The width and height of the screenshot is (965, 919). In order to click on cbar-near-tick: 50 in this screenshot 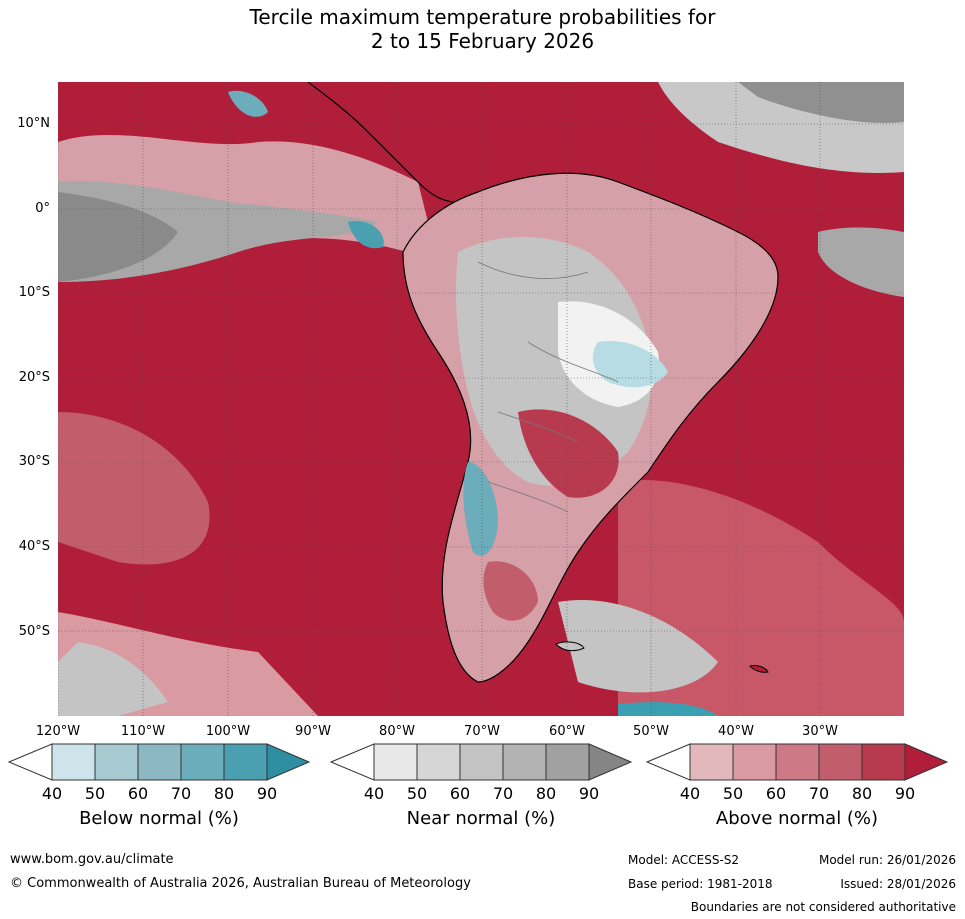, I will do `click(417, 793)`.